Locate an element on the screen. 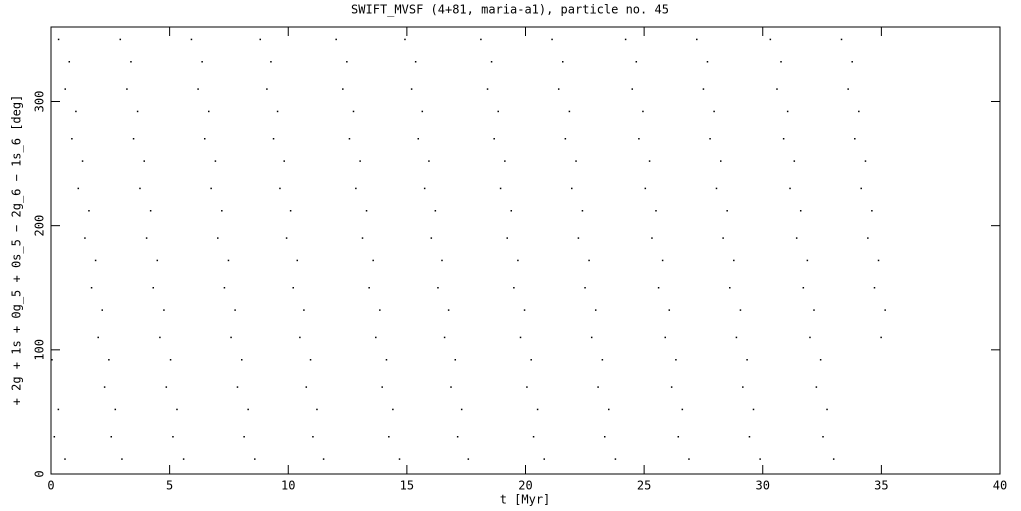 The width and height of the screenshot is (1021, 511). x-tick-label: 0 is located at coordinates (50, 486).